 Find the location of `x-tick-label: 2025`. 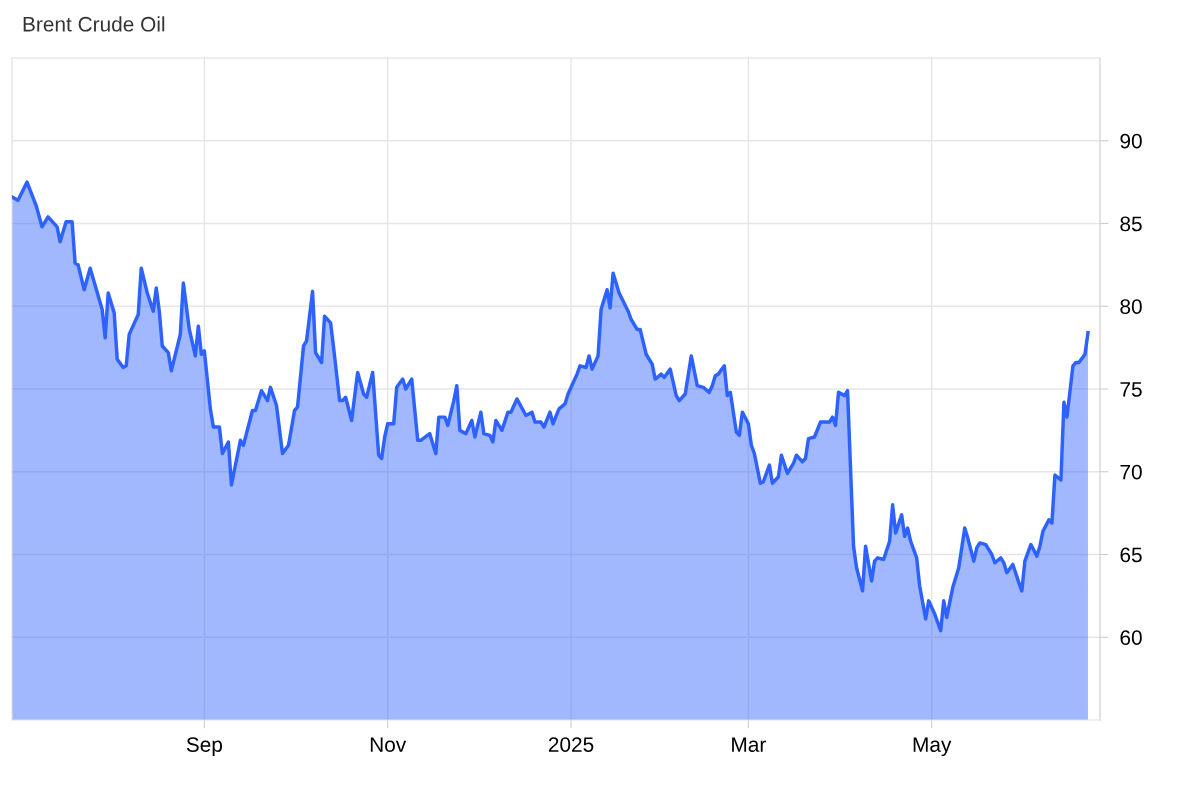

x-tick-label: 2025 is located at coordinates (571, 744).